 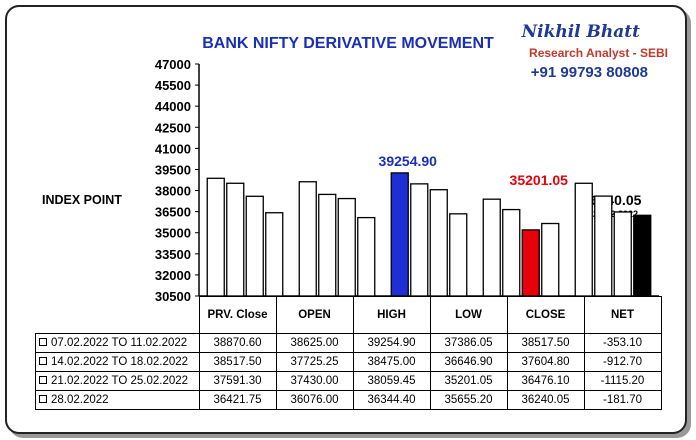 What do you see at coordinates (118, 315) in the screenshot?
I see `table-corner` at bounding box center [118, 315].